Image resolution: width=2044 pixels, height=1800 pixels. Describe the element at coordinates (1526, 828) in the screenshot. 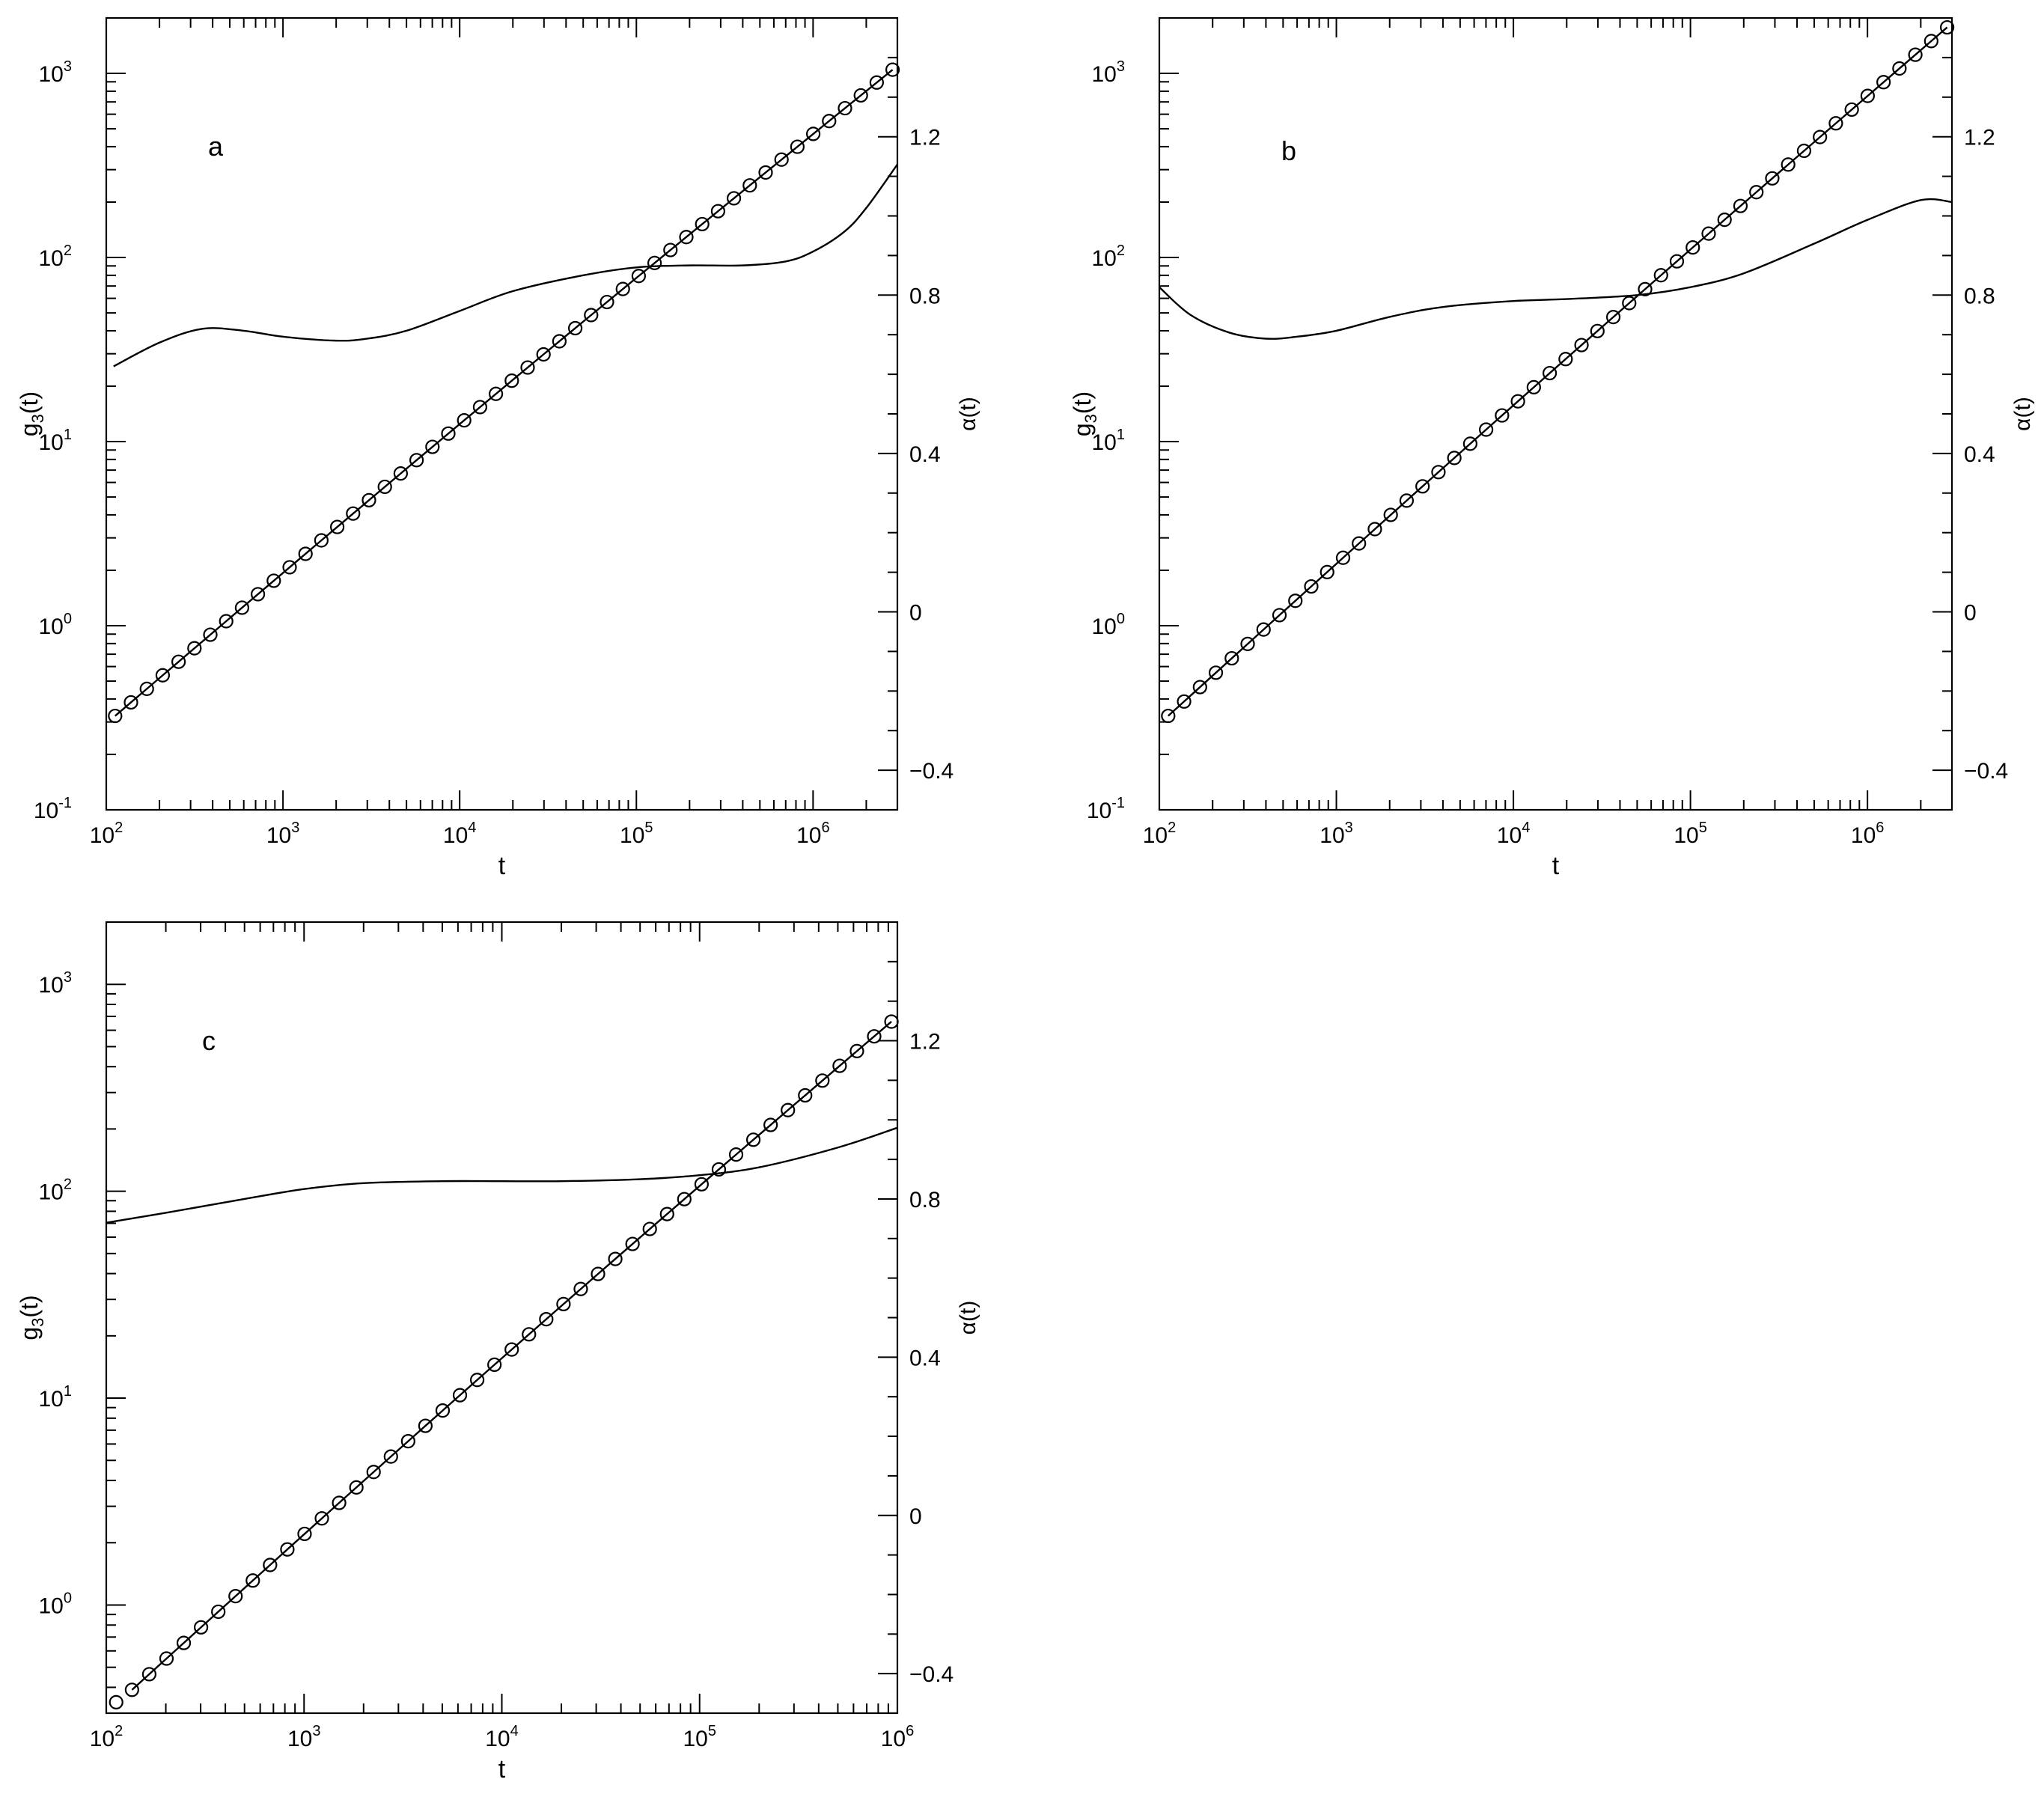

I see `x-tick-label-exponent: 4` at that location.